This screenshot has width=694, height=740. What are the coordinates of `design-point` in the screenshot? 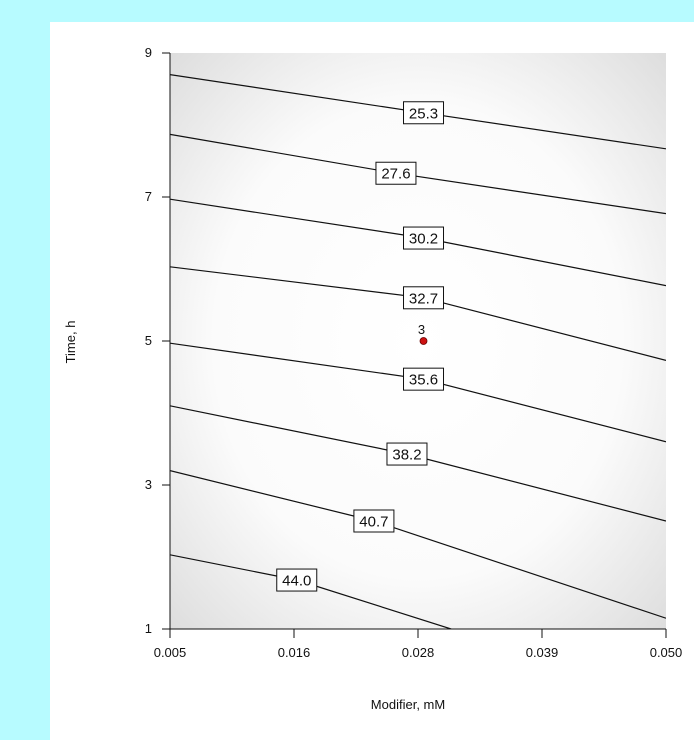 It's located at (423, 341).